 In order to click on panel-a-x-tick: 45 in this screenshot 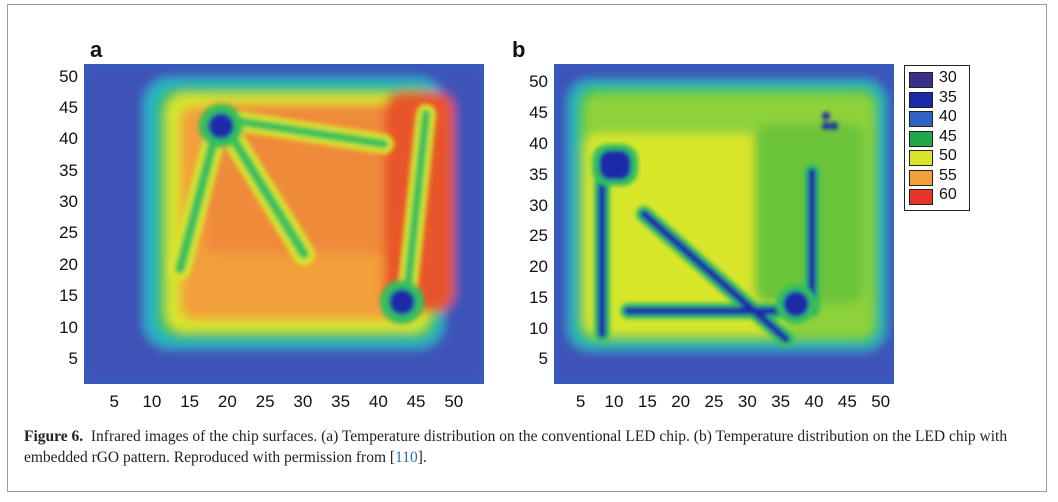, I will do `click(416, 401)`.